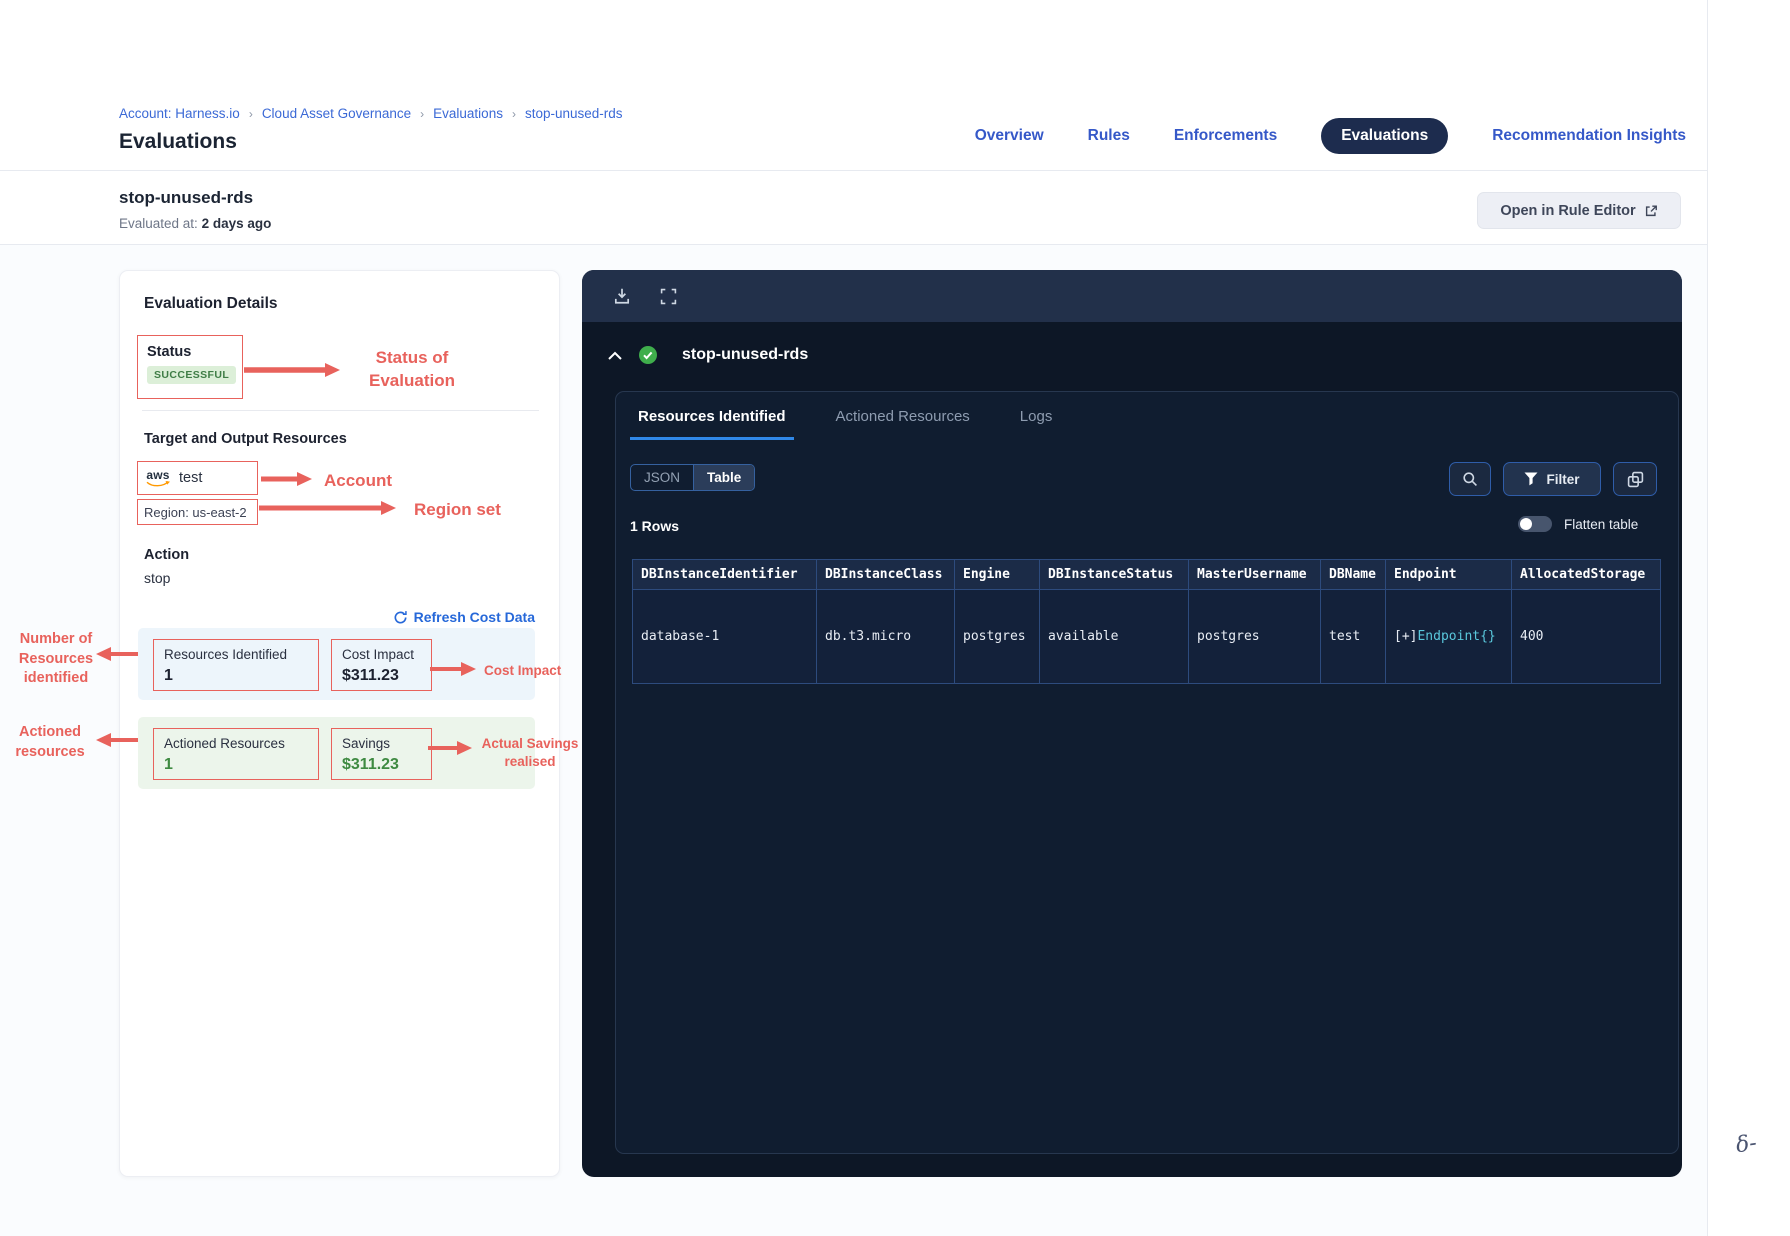  Describe the element at coordinates (412, 369) in the screenshot. I see `annotation-status: Status of Evaluation` at that location.